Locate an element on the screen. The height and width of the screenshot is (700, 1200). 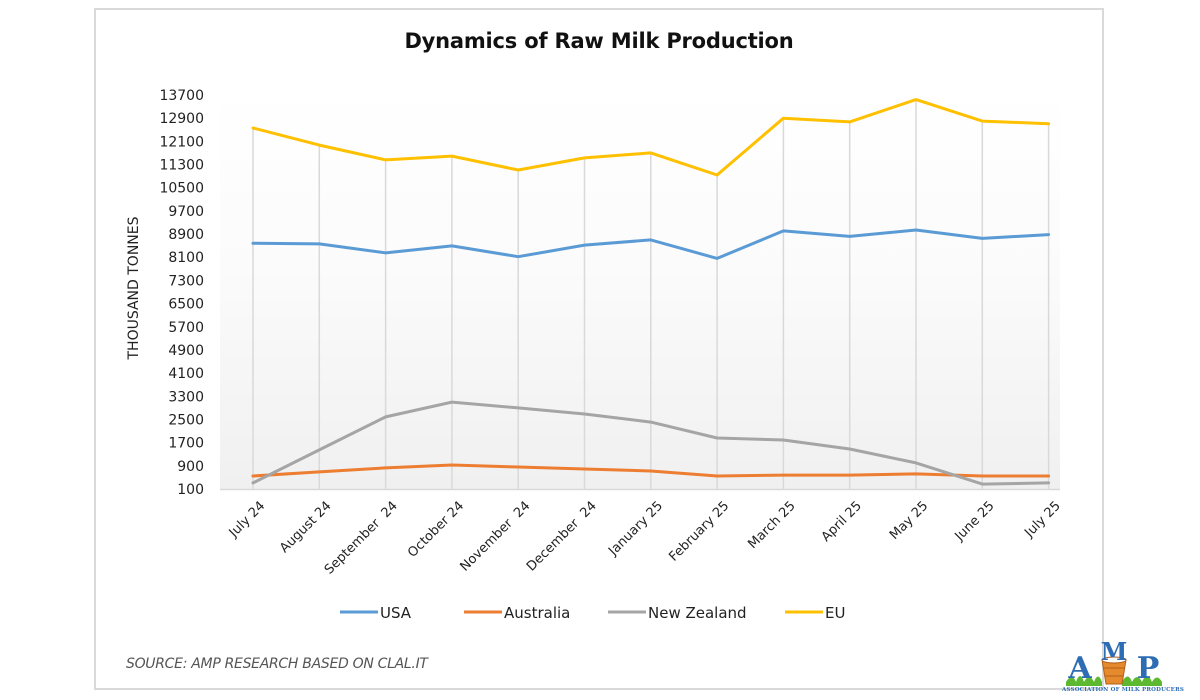
legend: USA Australia New Zealand EU is located at coordinates (592, 613).